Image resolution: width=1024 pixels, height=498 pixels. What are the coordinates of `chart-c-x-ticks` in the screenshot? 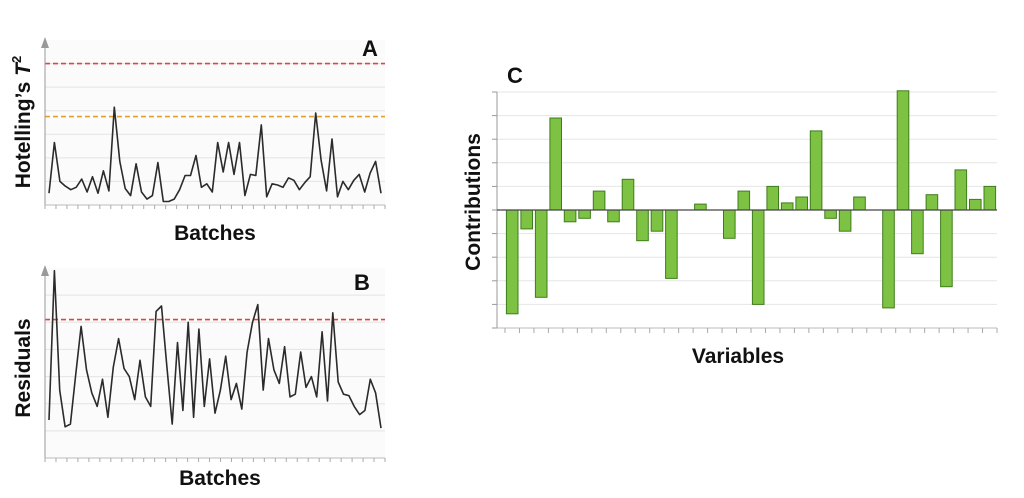 It's located at (751, 330).